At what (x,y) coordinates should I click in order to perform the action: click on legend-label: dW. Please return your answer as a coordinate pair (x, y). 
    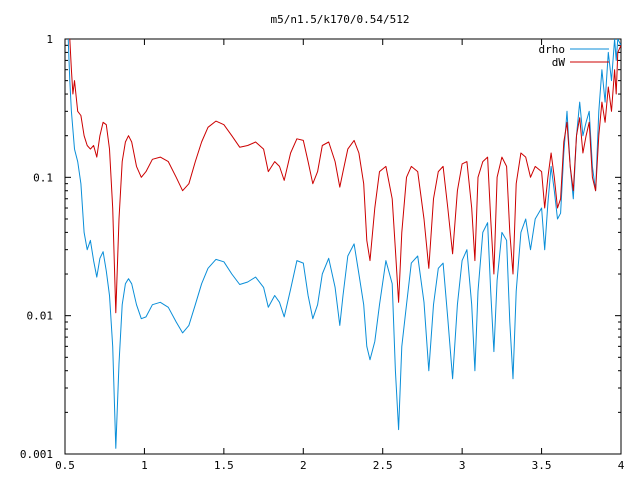
    Looking at the image, I should click on (559, 62).